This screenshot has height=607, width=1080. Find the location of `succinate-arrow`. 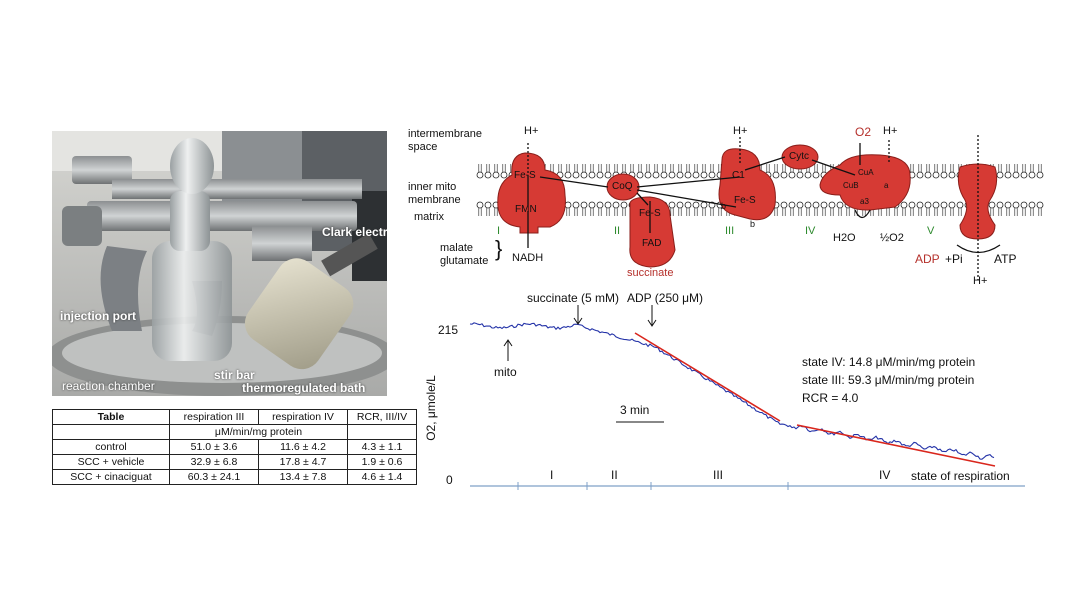

succinate-arrow is located at coordinates (578, 315).